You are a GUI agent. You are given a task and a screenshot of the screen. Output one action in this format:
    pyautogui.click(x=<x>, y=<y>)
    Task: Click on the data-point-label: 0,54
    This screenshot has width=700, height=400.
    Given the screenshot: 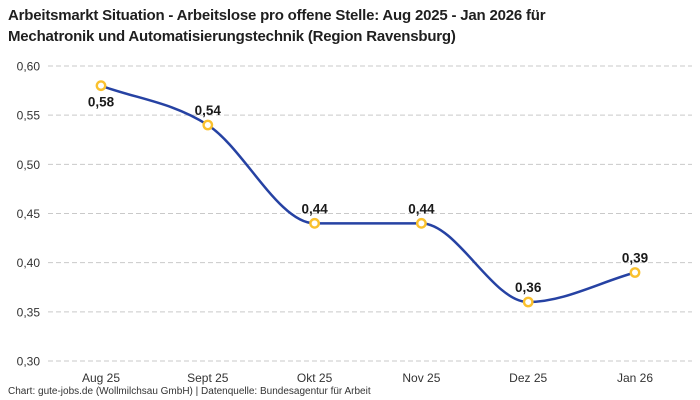 What is the action you would take?
    pyautogui.click(x=208, y=110)
    